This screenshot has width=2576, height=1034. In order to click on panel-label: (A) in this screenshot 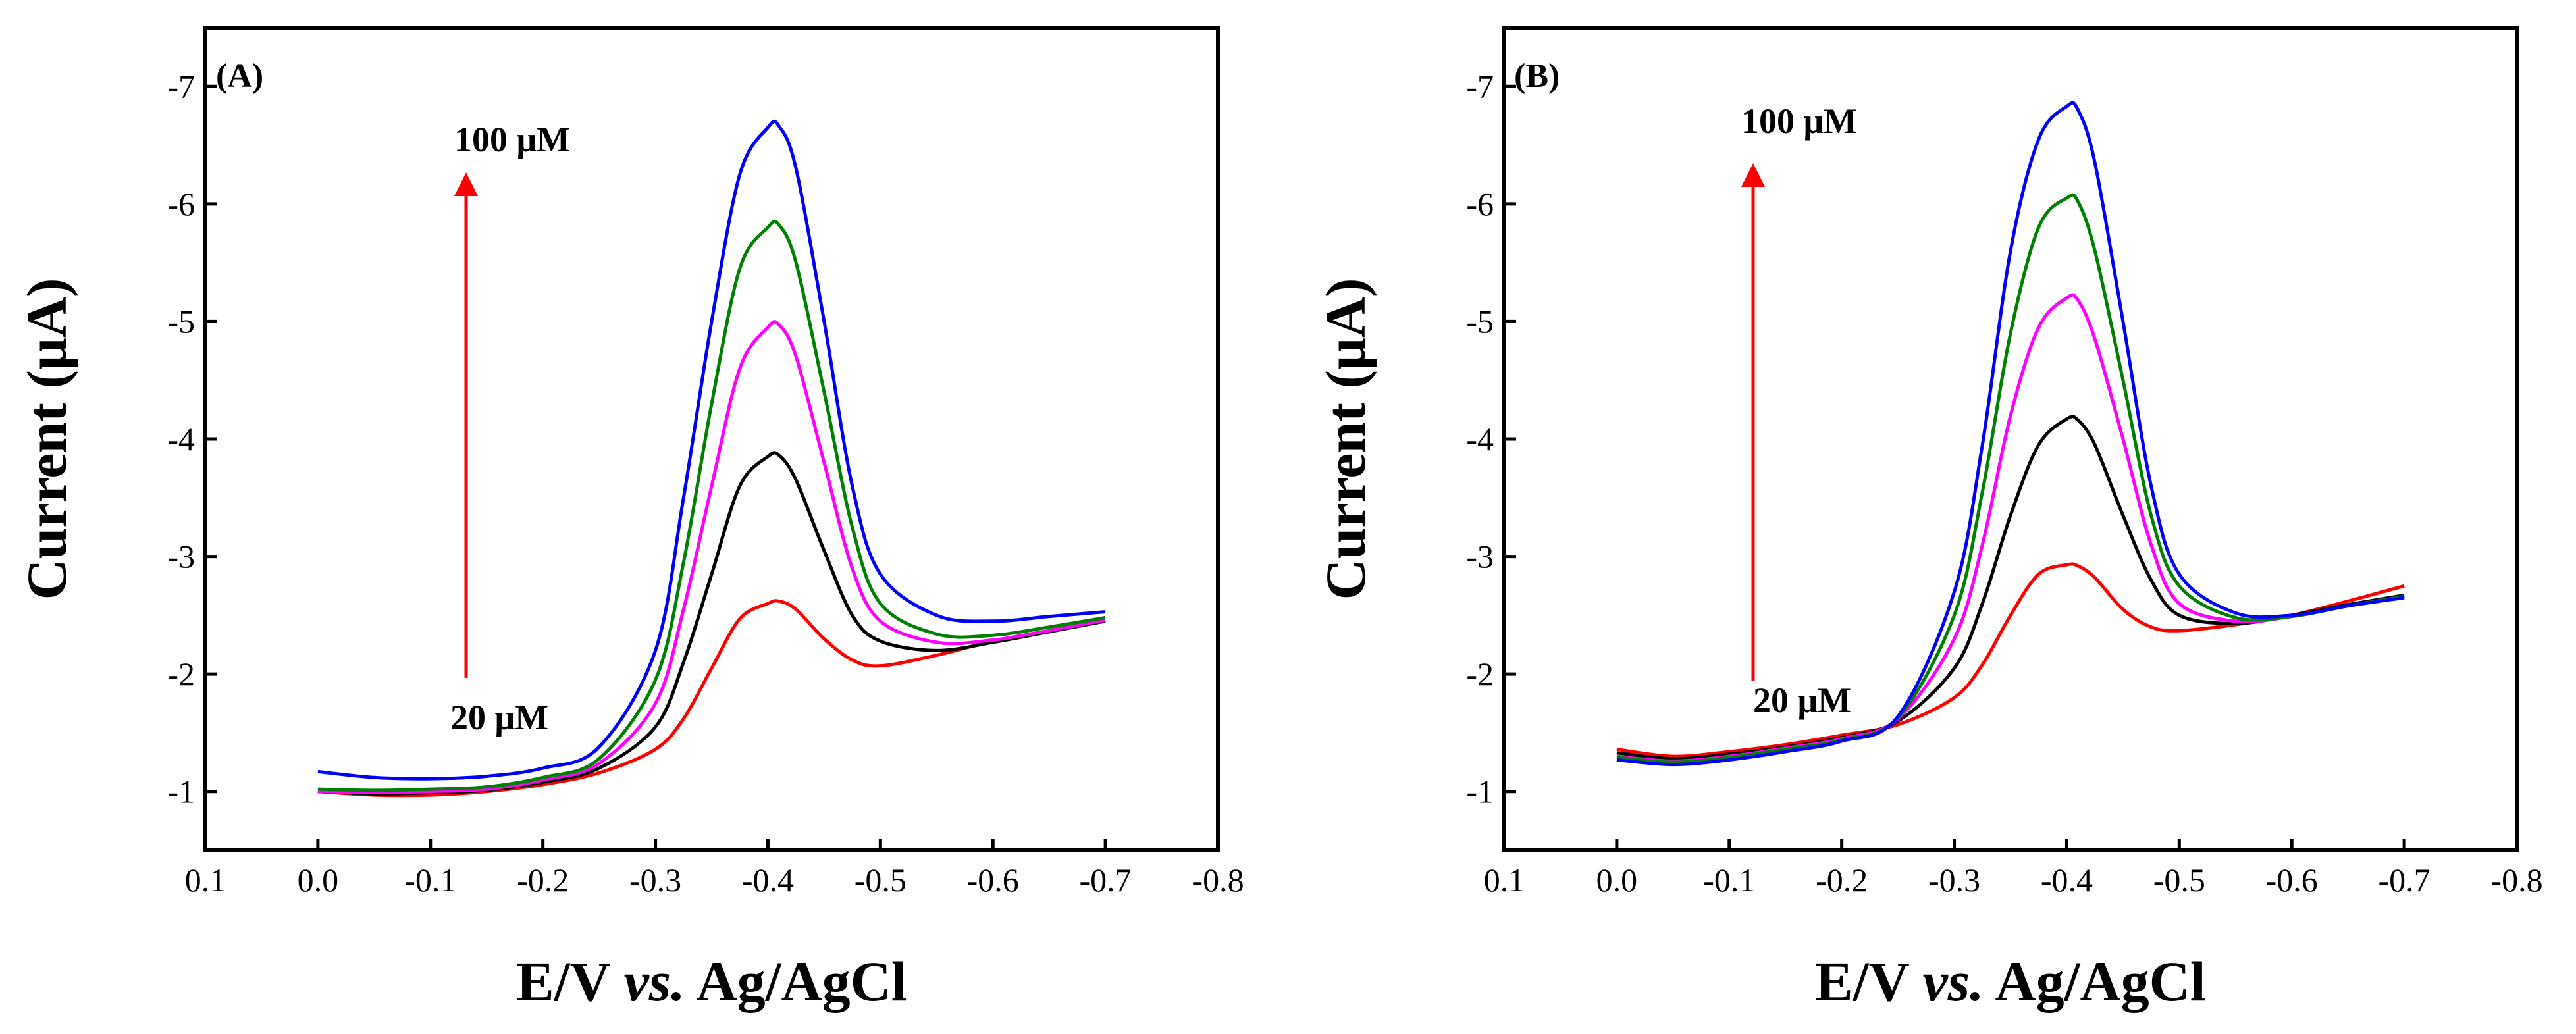, I will do `click(239, 76)`.